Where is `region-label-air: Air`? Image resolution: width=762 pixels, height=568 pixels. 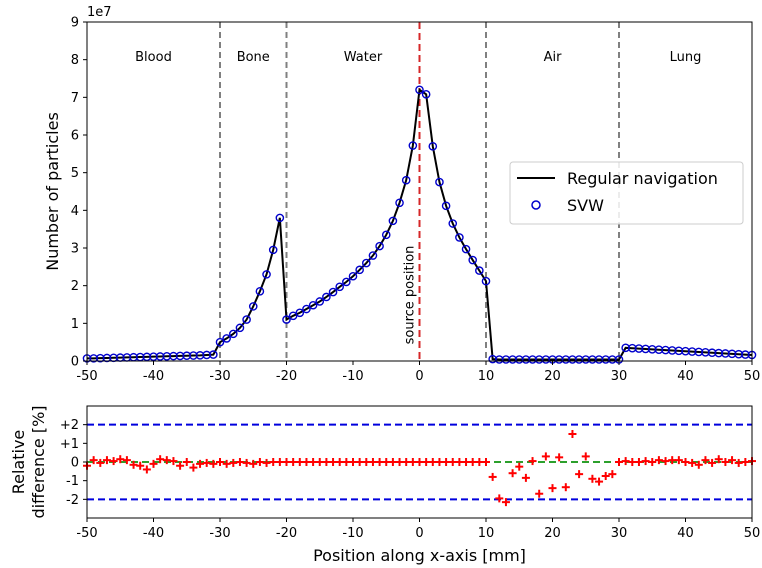 region-label-air: Air is located at coordinates (553, 57).